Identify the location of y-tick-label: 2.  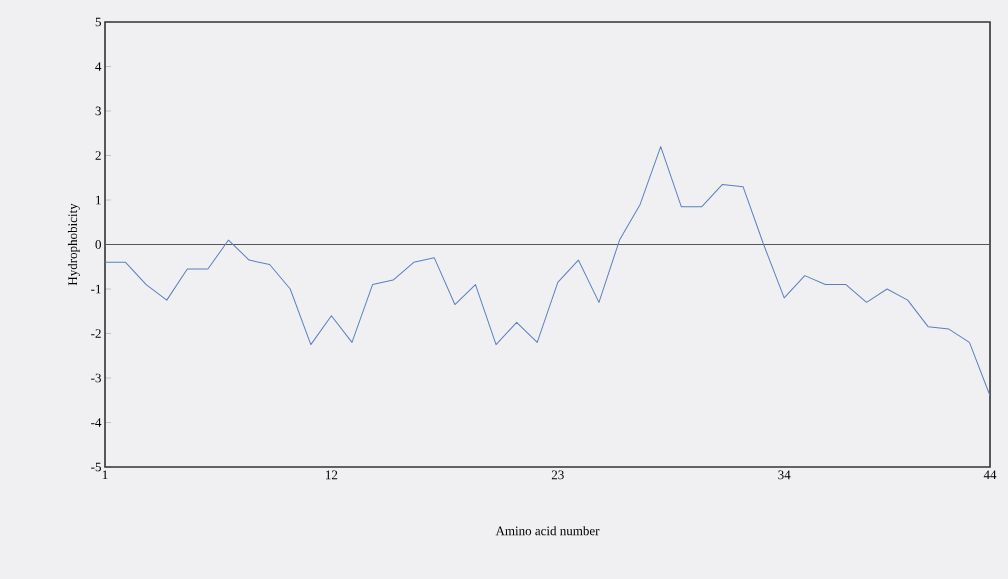
(98, 155).